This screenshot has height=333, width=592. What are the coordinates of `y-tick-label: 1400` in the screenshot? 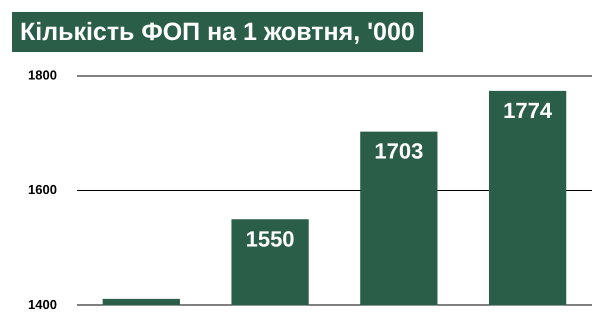 It's located at (42, 304).